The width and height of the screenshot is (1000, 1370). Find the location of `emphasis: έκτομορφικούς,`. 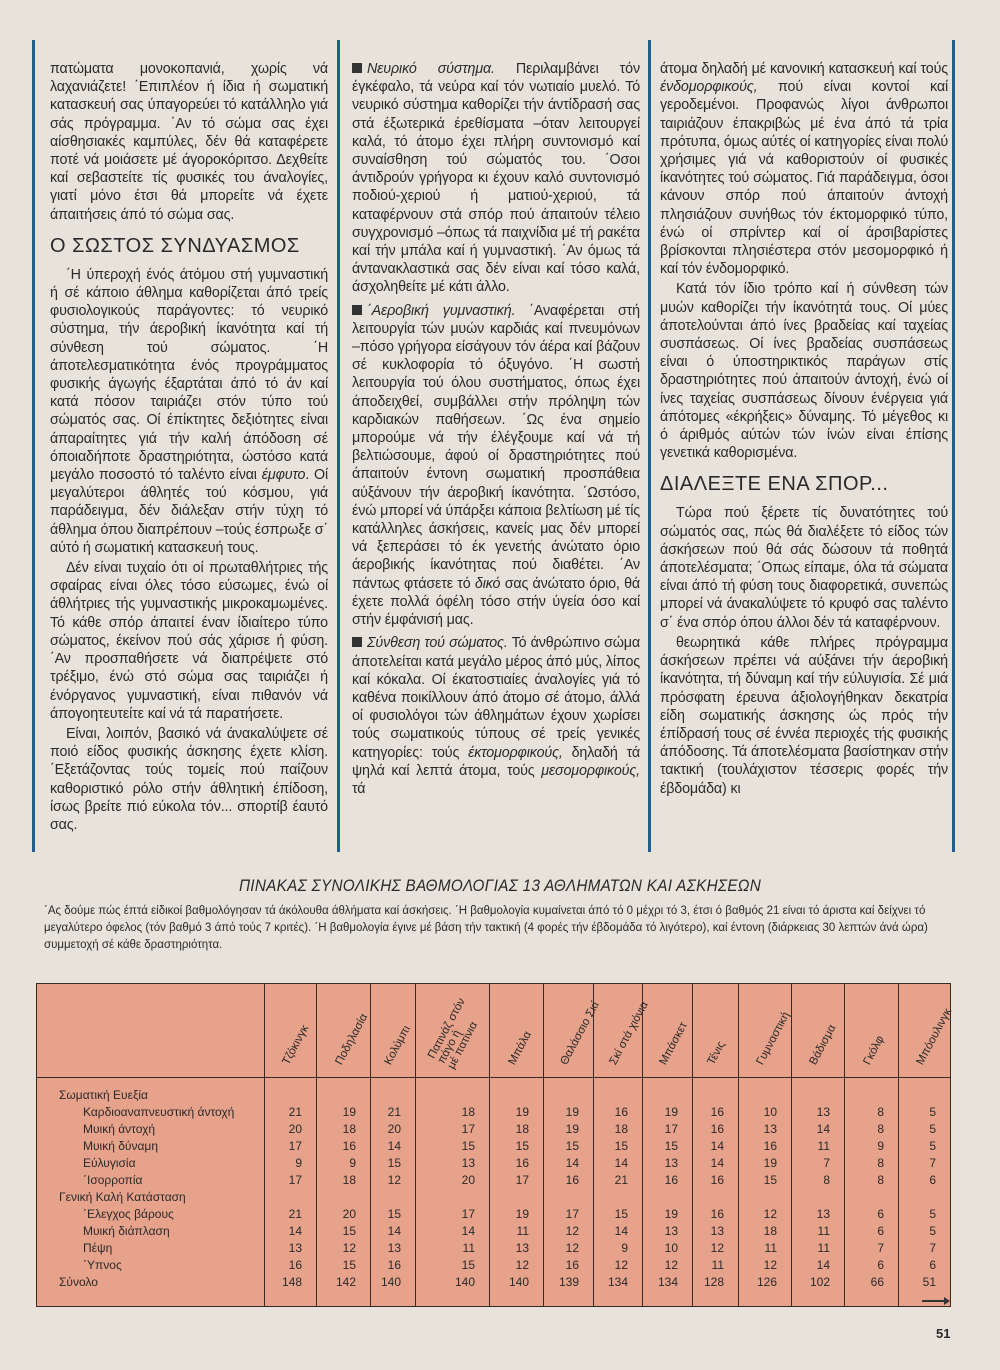

emphasis: έκτομορφικούς, is located at coordinates (515, 752).